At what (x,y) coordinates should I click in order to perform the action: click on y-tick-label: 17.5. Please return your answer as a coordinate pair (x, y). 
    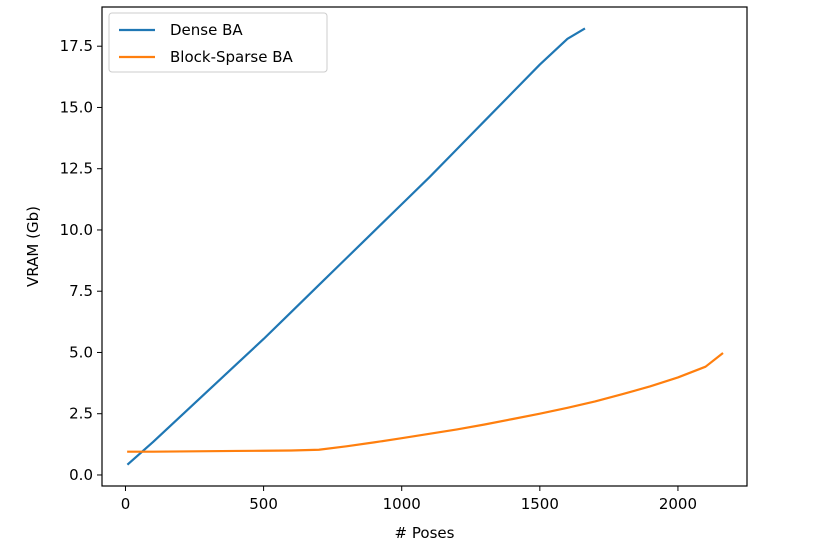
    Looking at the image, I should click on (76, 46).